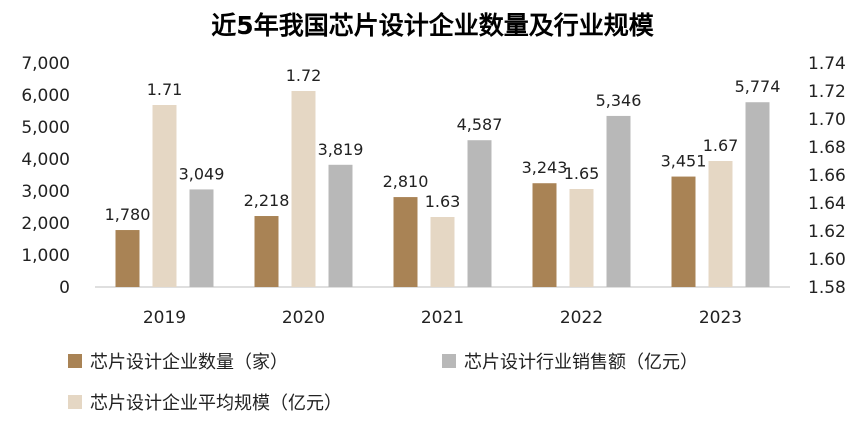 The height and width of the screenshot is (429, 865). I want to click on y-right-tick-label: 1.66, so click(827, 176).